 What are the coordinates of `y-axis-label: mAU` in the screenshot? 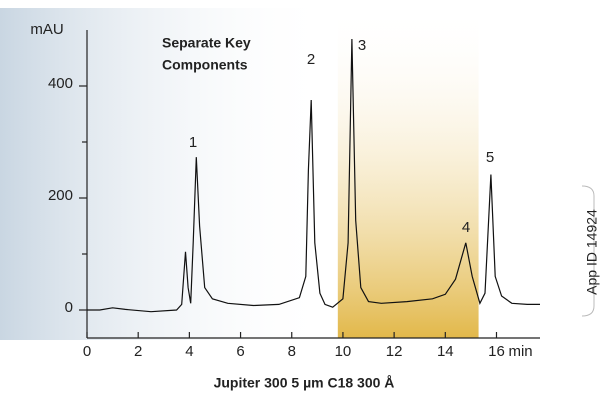 It's located at (46, 29).